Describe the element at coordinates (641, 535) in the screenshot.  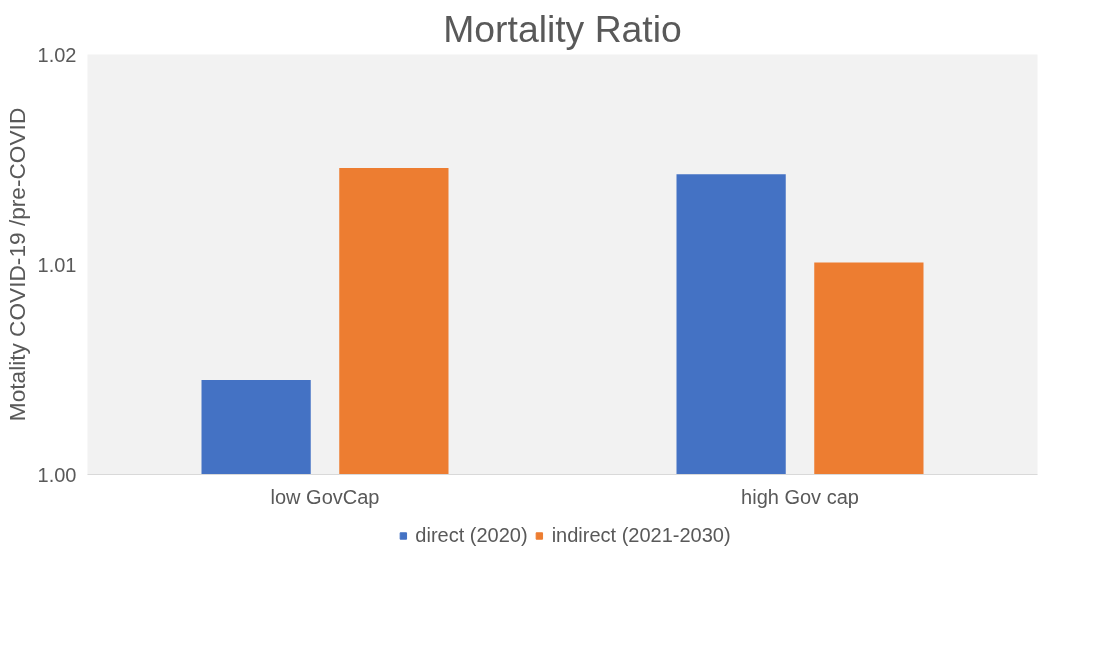
I see `legend-label: indirect (2021-2030)` at that location.